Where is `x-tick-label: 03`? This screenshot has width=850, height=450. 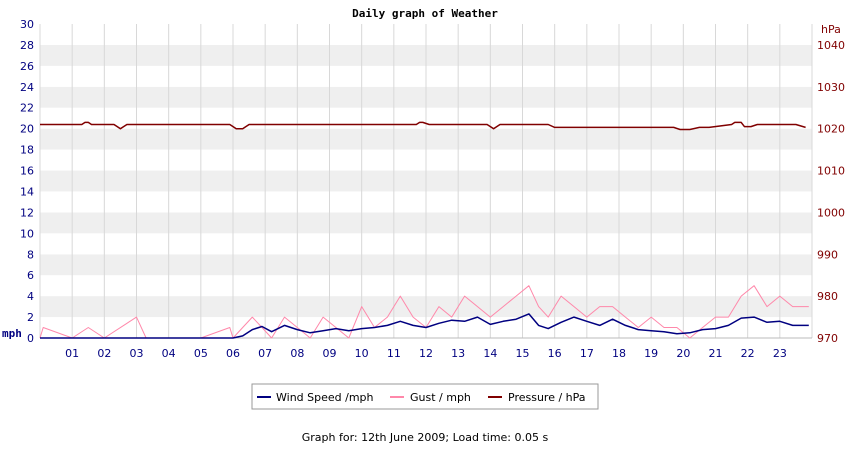 x-tick-label: 03 is located at coordinates (137, 353).